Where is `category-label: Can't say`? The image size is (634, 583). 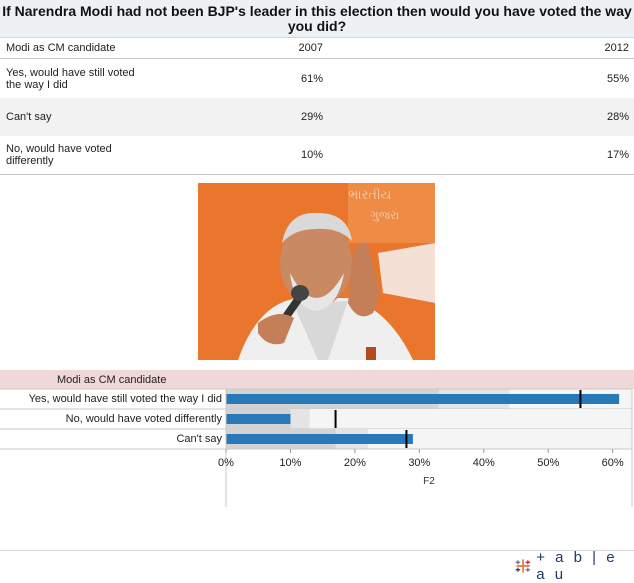
category-label: Can't say is located at coordinates (199, 439).